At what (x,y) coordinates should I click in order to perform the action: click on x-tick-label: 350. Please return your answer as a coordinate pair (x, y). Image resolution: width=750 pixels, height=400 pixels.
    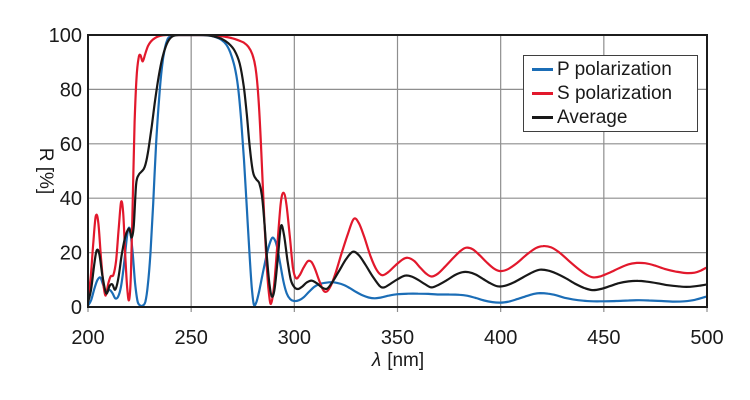
    Looking at the image, I should click on (397, 338).